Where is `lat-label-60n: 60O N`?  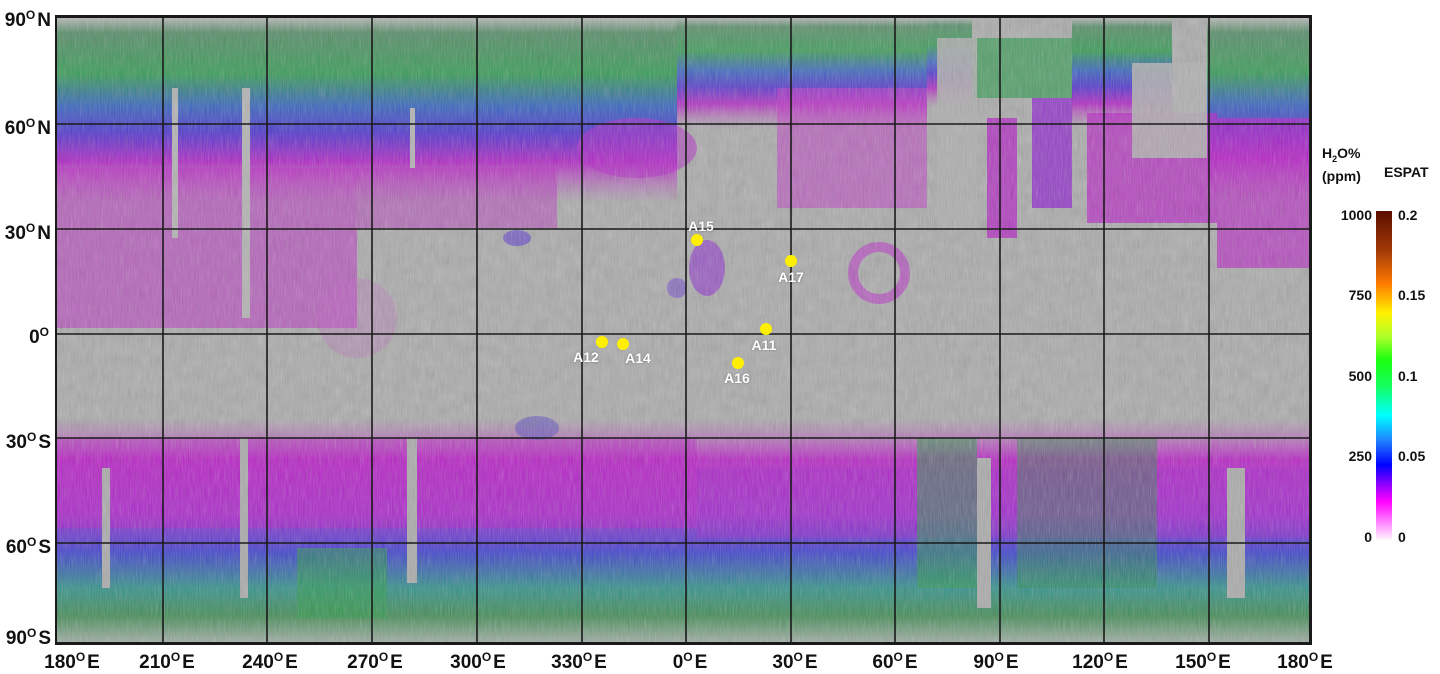 lat-label-60n: 60O N is located at coordinates (27, 127).